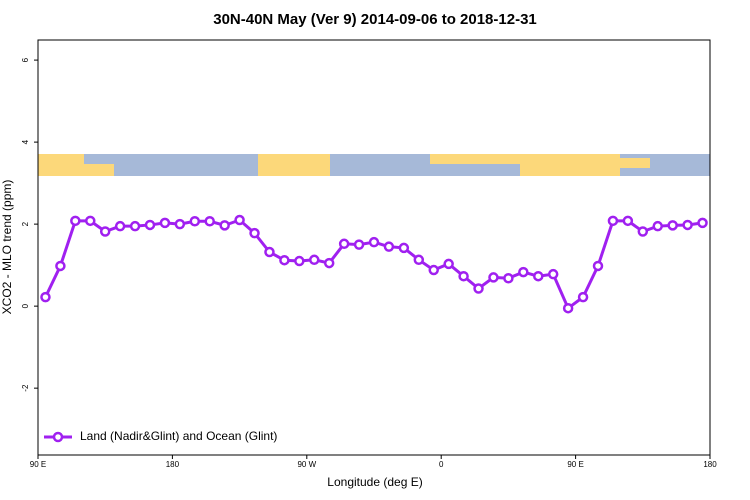 The width and height of the screenshot is (750, 500). I want to click on y-tick-label: 0, so click(25, 305).